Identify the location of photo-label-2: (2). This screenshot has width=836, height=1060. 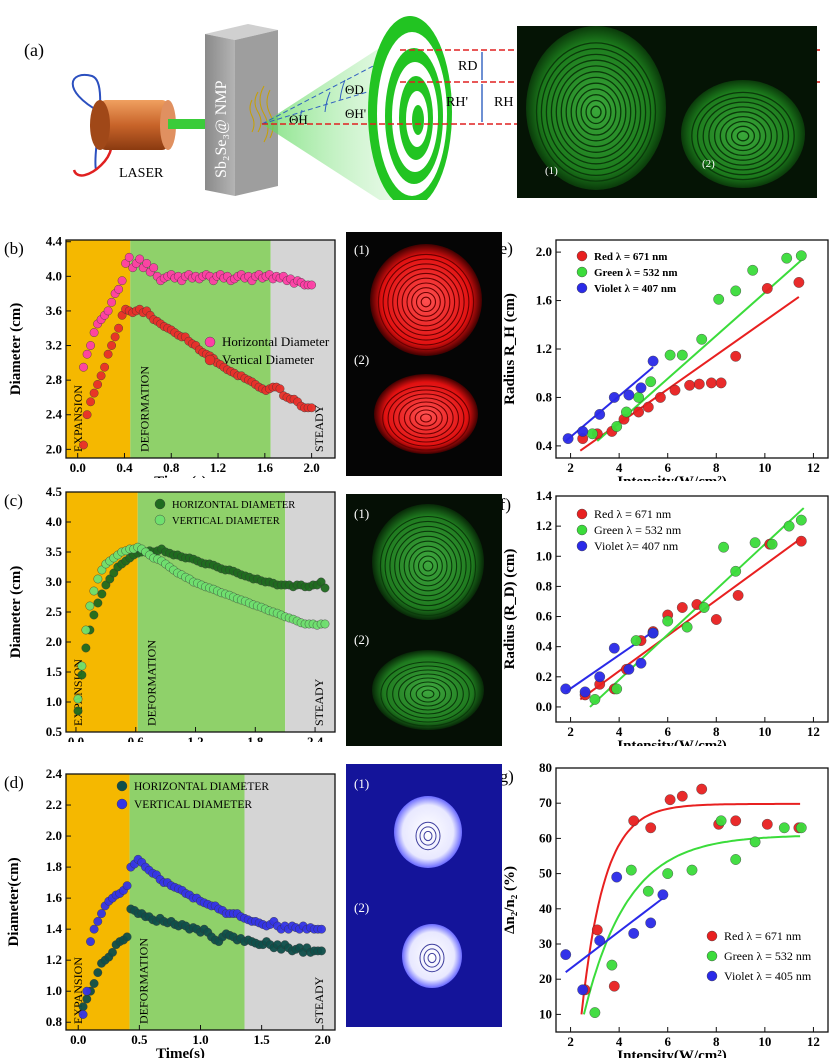
(708, 164).